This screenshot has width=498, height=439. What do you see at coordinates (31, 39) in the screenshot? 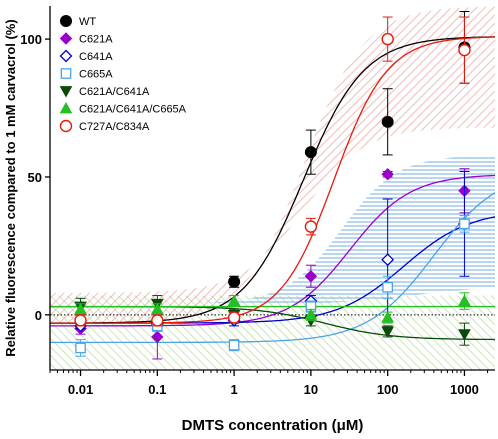
I see `y-tick-label: 100` at bounding box center [31, 39].